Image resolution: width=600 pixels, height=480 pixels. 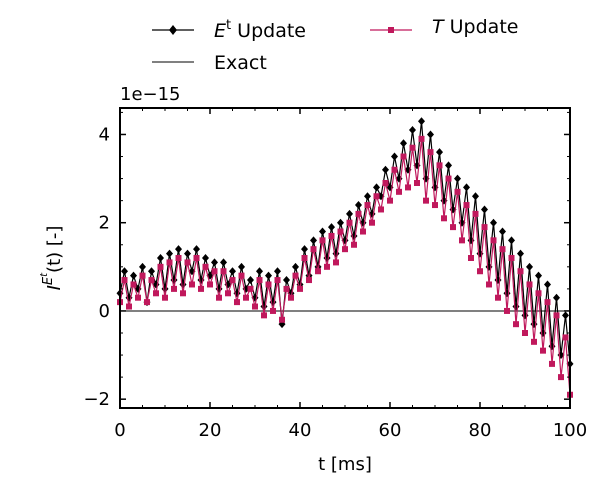 I want to click on legend-marker-et-update, so click(x=173, y=30).